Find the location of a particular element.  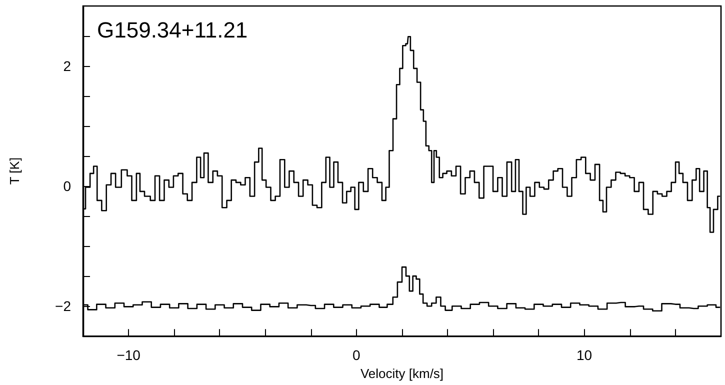

y-tick-label: 0 is located at coordinates (67, 186).